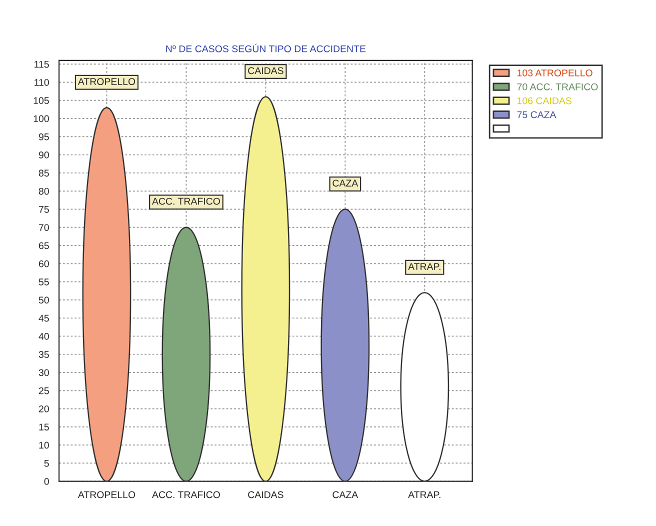 Image resolution: width=656 pixels, height=526 pixels. I want to click on y-tick-label: 15, so click(44, 427).